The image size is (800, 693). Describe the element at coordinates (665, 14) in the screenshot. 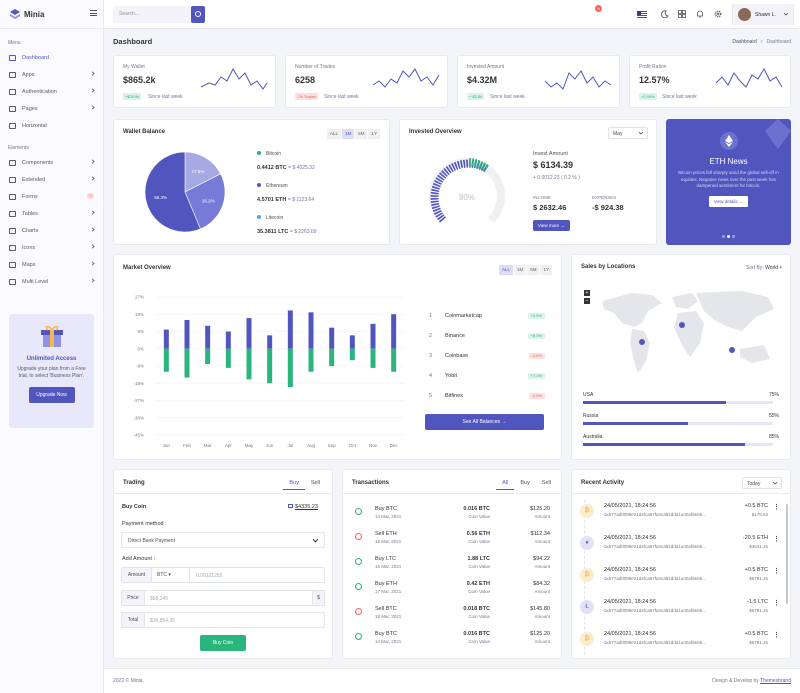

I see `moon-icon` at that location.